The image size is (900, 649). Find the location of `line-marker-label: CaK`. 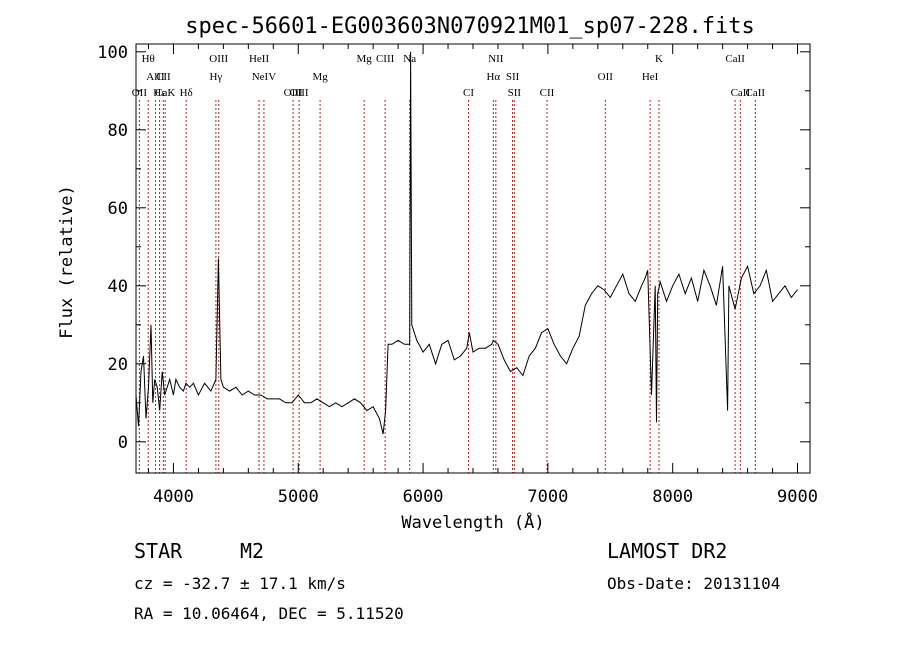

line-marker-label: CaK is located at coordinates (165, 93).